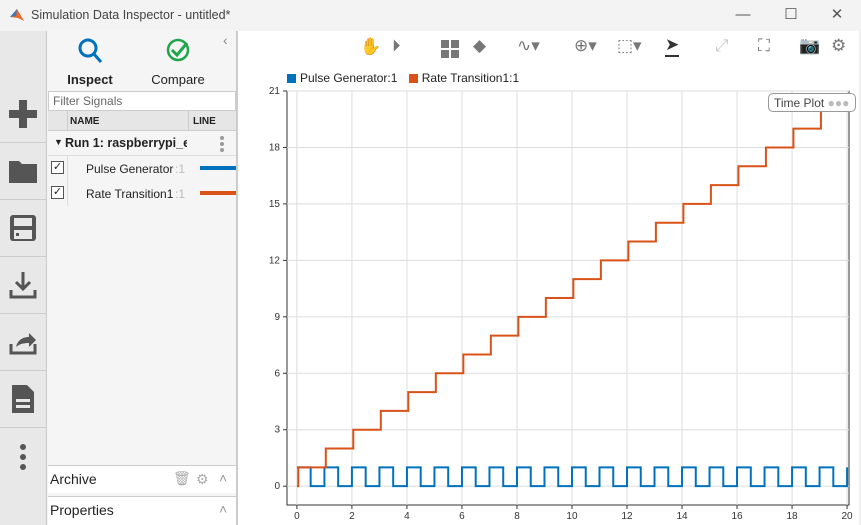 The width and height of the screenshot is (861, 525). I want to click on select-icon: ➤, so click(672, 46).